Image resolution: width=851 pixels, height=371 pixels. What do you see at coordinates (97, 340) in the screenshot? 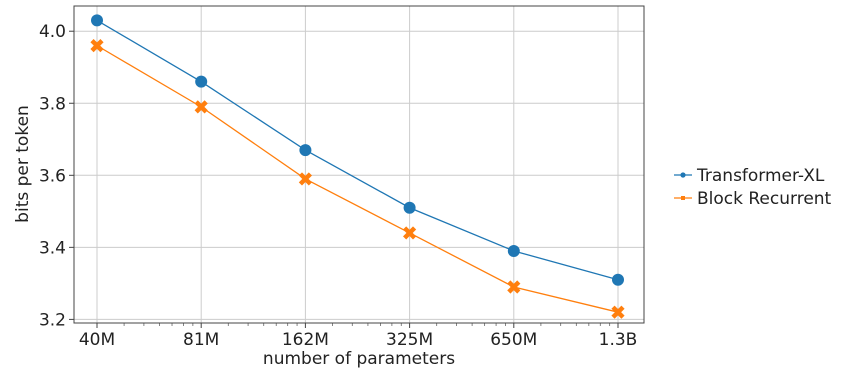
I see `x-tick-label: 40M` at bounding box center [97, 340].